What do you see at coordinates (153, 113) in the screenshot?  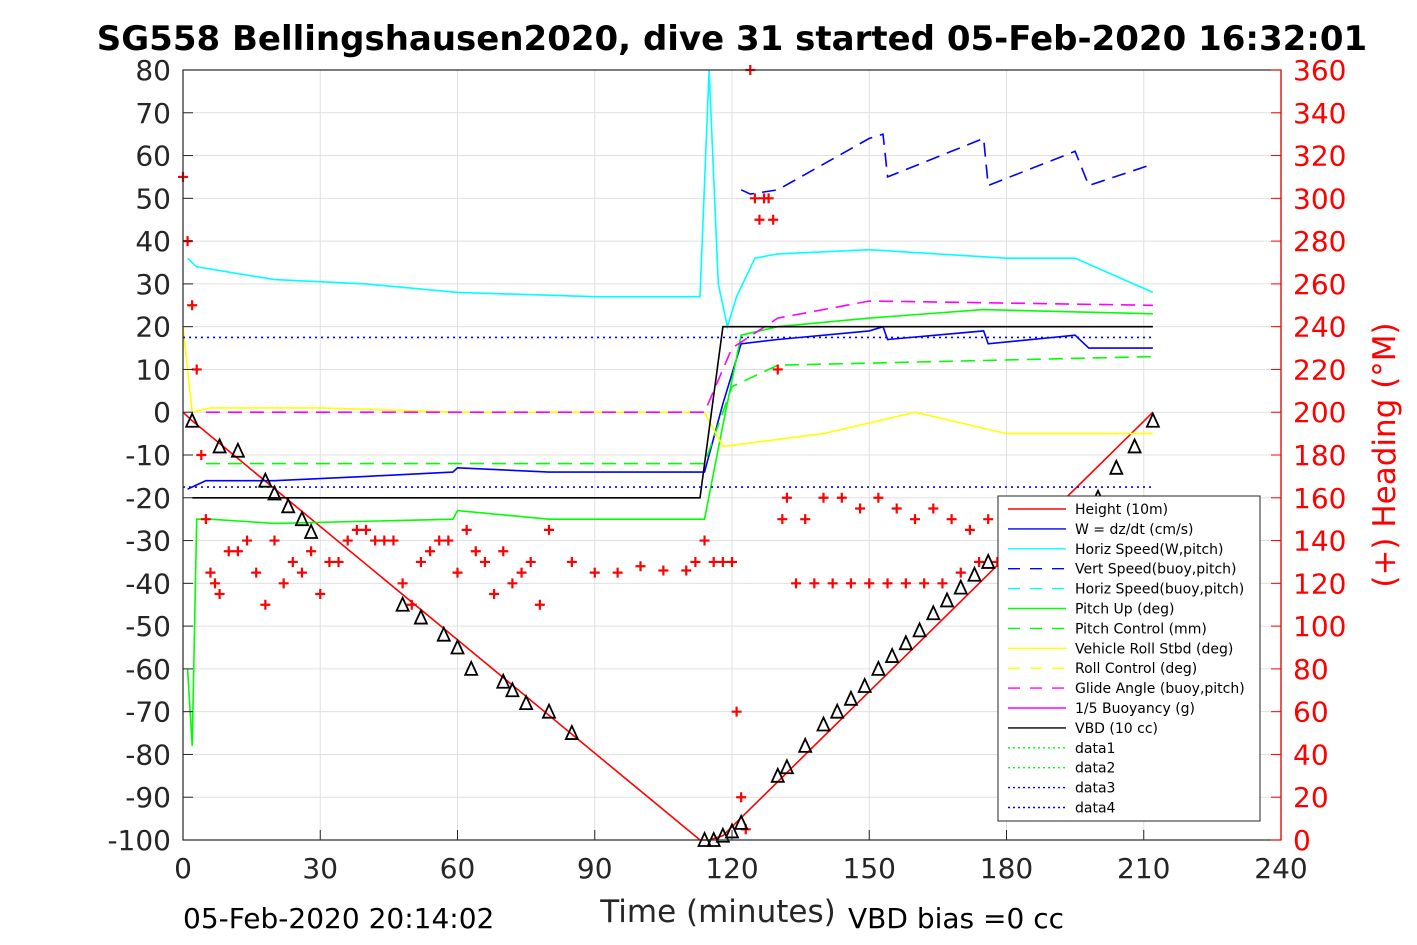 I see `y-tick-label: 70` at bounding box center [153, 113].